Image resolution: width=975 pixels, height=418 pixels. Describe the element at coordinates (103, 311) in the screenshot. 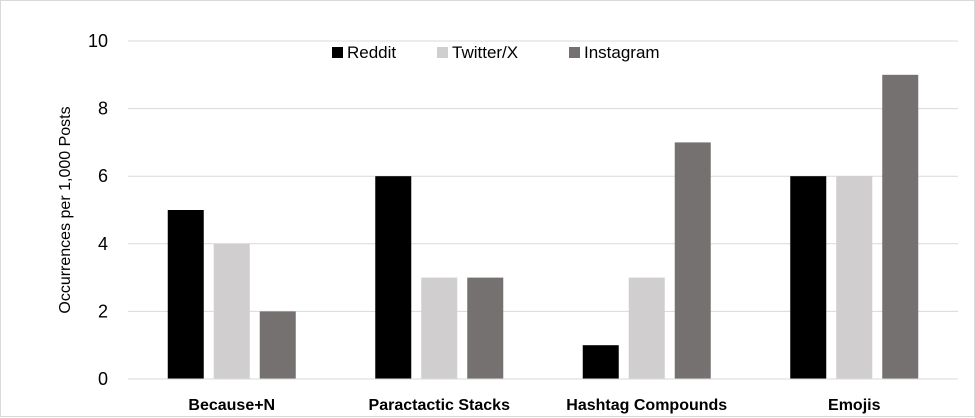

I see `y-tick-label: 2` at that location.